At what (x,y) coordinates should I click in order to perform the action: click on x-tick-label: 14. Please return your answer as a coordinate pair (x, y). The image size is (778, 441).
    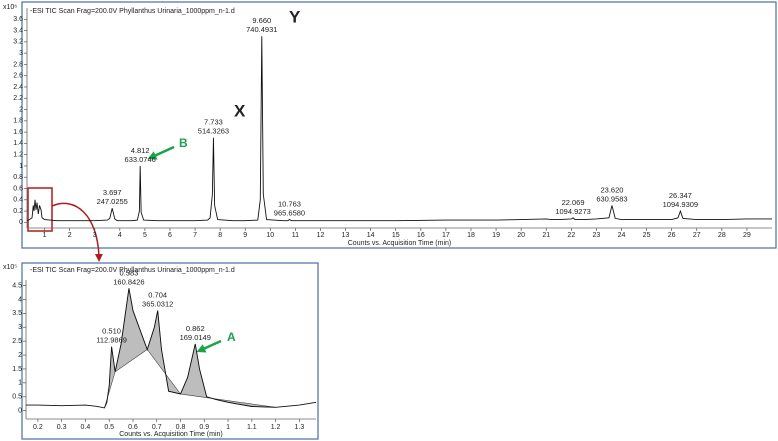
    Looking at the image, I should click on (371, 235).